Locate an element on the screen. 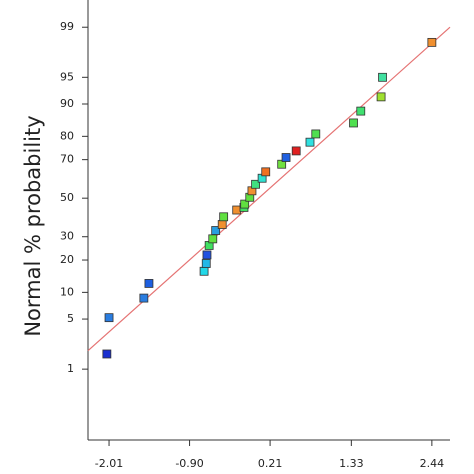  y-tick-label: 95 is located at coordinates (67, 76).